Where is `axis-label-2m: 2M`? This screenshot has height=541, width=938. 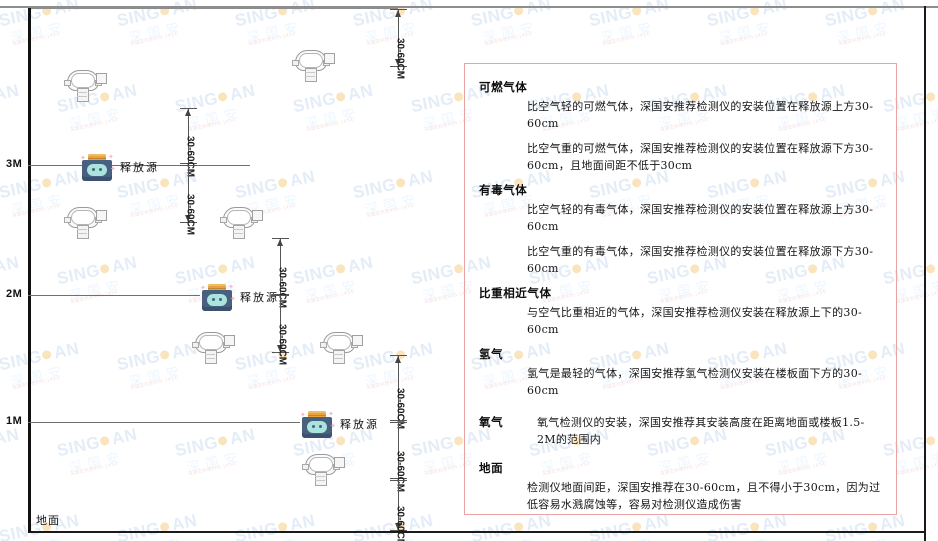
axis-label-2m: 2M is located at coordinates (14, 294).